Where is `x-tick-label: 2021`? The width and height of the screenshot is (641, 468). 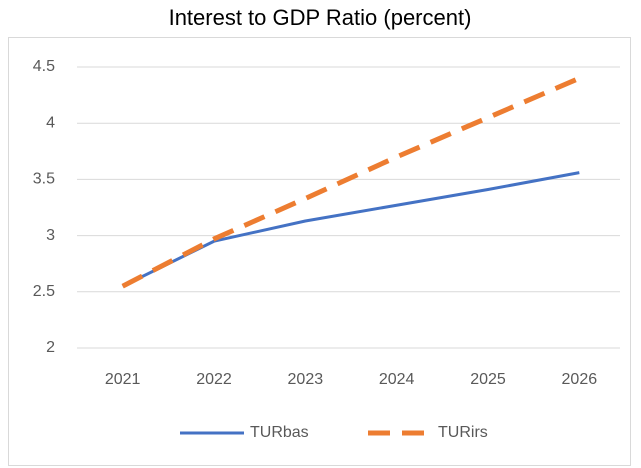 x-tick-label: 2021 is located at coordinates (123, 379).